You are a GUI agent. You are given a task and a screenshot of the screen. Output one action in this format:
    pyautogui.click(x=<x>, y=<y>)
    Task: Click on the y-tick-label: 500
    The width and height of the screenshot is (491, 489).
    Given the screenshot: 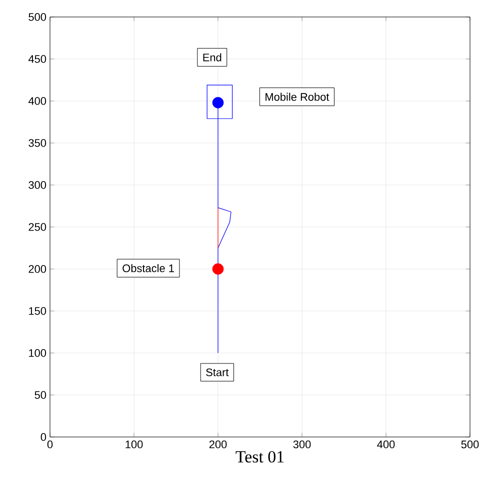 What is the action you would take?
    pyautogui.click(x=37, y=17)
    